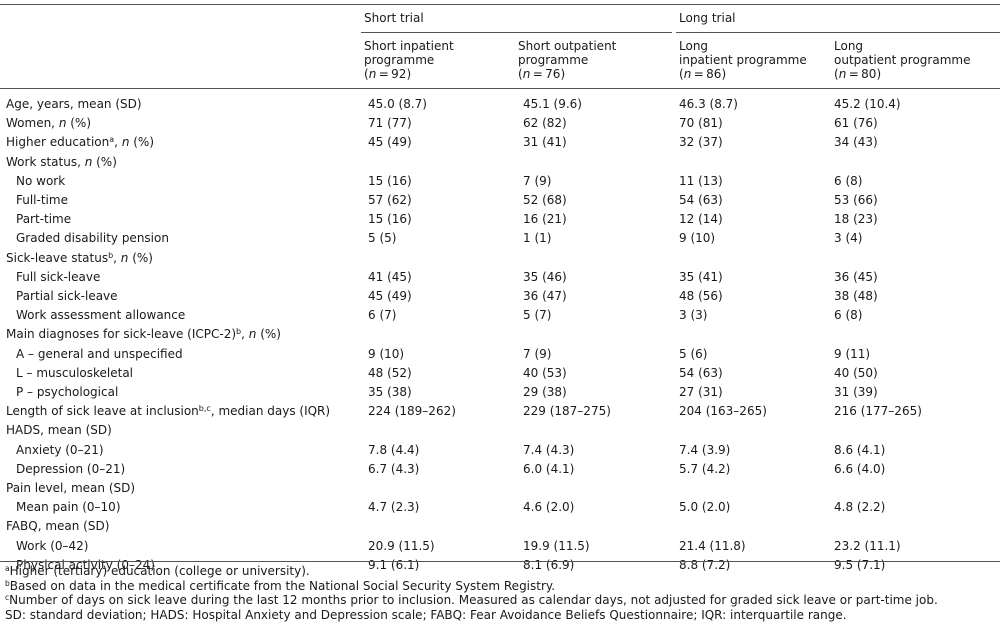  Describe the element at coordinates (390, 200) in the screenshot. I see `row-value: 57 (62)` at that location.